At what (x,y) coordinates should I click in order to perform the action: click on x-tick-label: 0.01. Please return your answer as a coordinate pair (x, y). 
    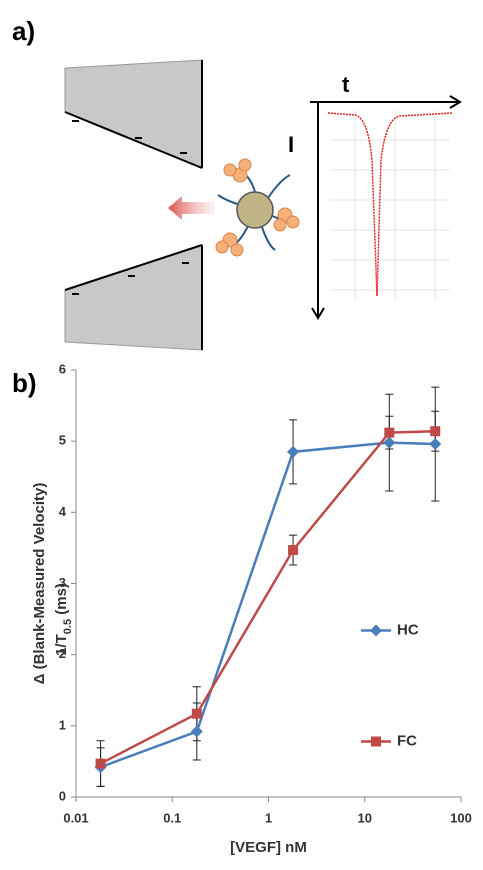
    Looking at the image, I should click on (75, 817).